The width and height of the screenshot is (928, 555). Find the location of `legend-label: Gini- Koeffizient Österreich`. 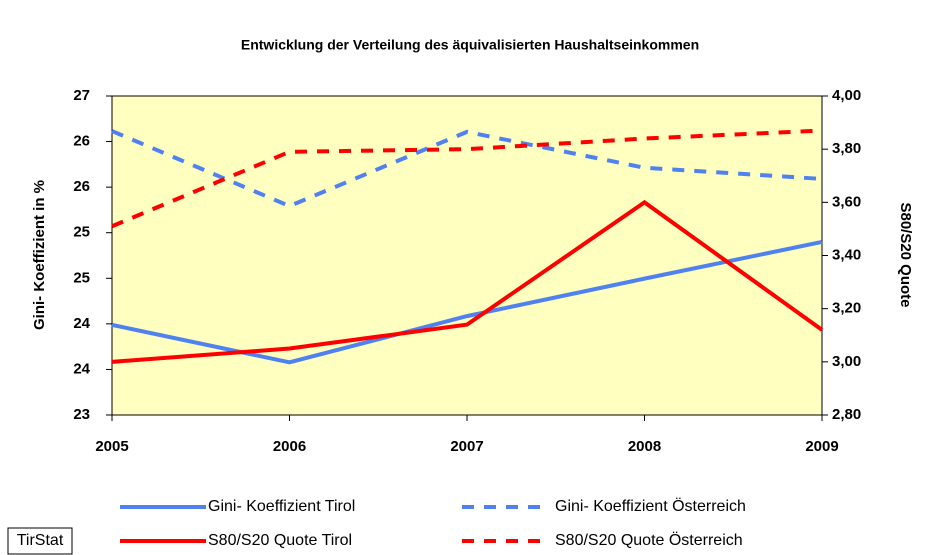

legend-label: Gini- Koeffizient Österreich is located at coordinates (650, 506).